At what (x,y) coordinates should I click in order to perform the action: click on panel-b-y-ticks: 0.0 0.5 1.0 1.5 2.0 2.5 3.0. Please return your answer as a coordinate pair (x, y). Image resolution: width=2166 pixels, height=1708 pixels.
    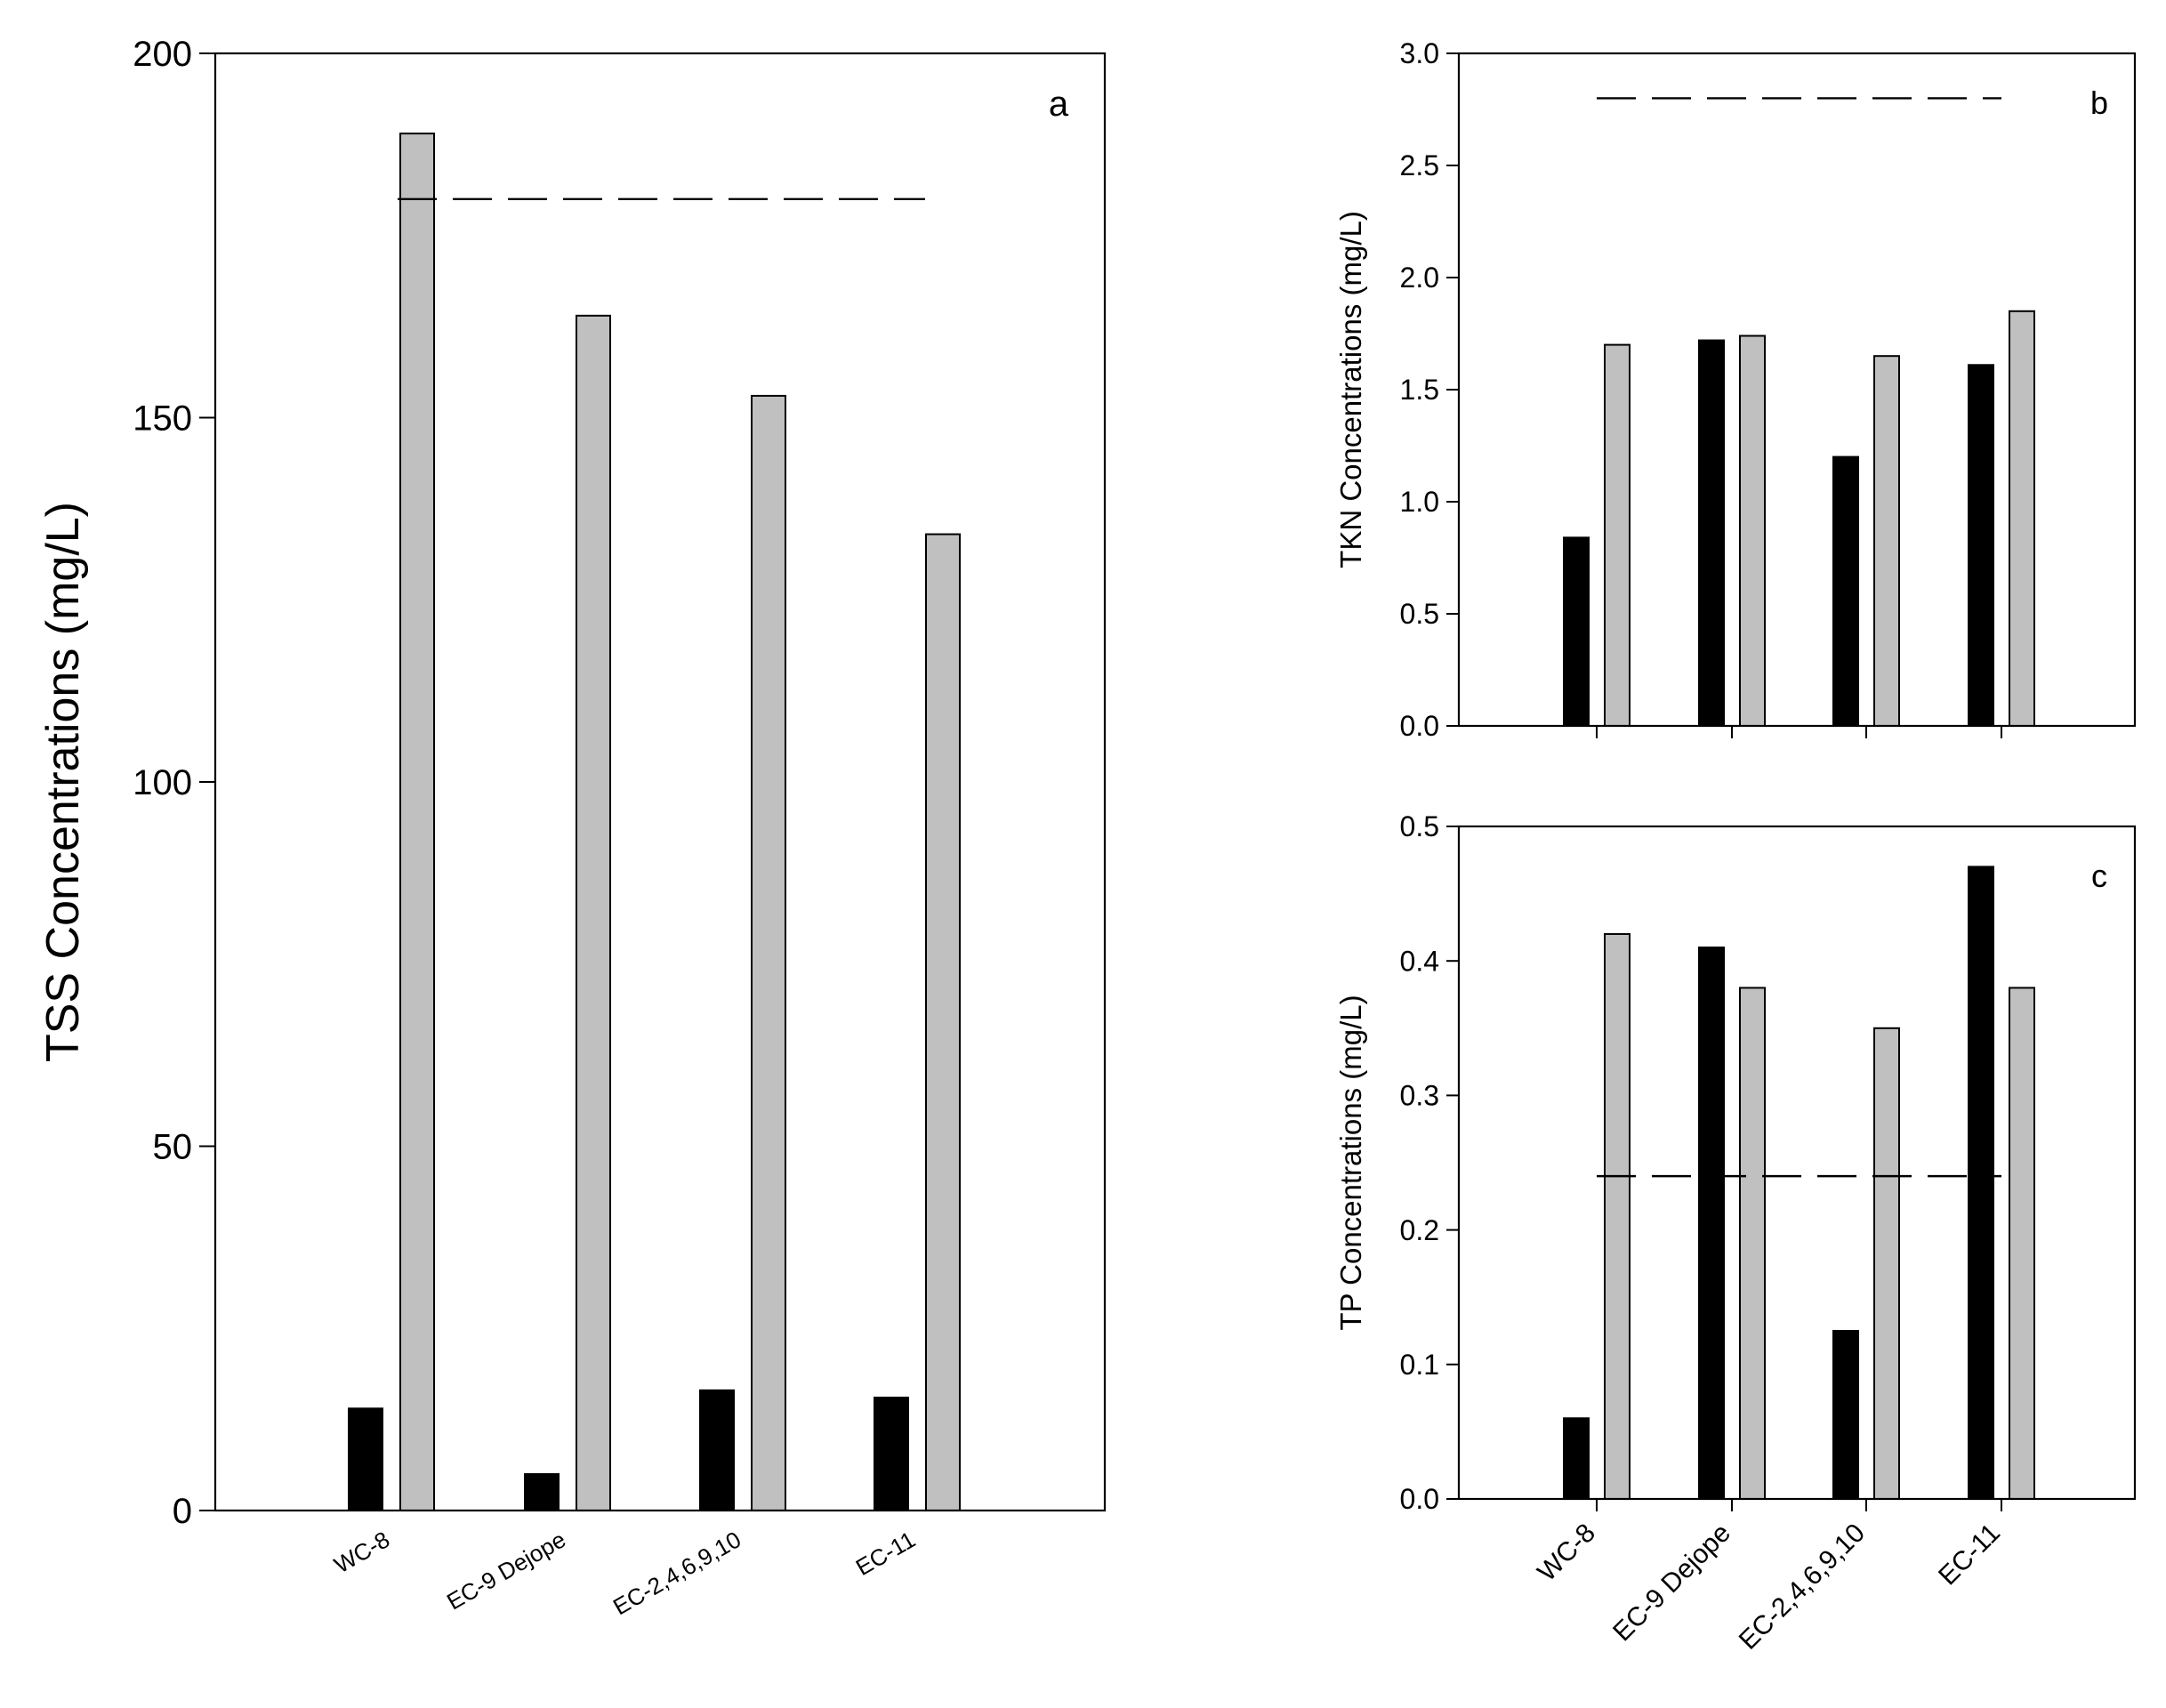
    Looking at the image, I should click on (1429, 389).